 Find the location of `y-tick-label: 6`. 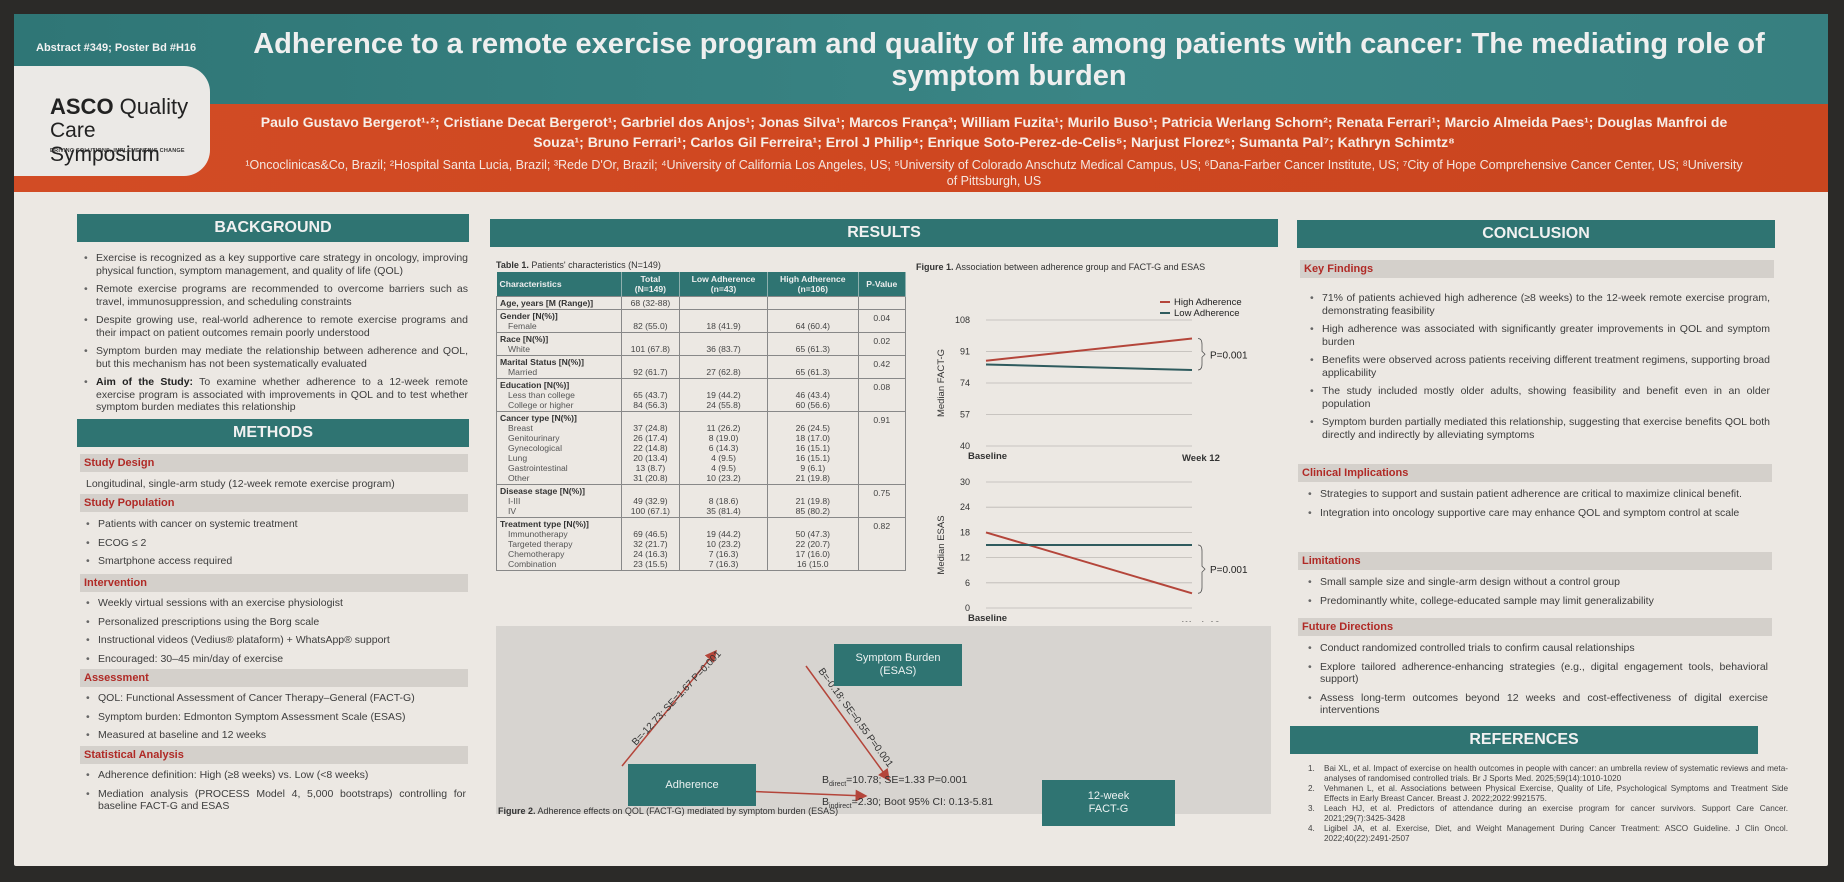

y-tick-label: 6 is located at coordinates (967, 583).